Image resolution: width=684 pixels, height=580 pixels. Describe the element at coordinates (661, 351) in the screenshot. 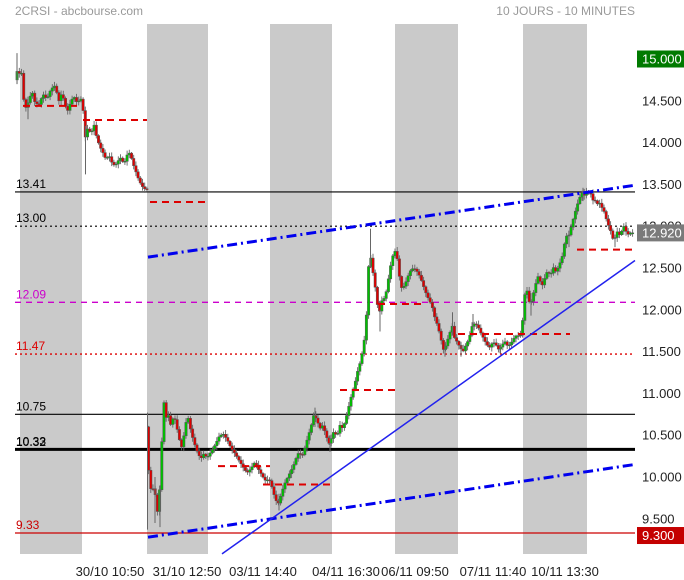

I see `right-axis-label: 11.500` at that location.